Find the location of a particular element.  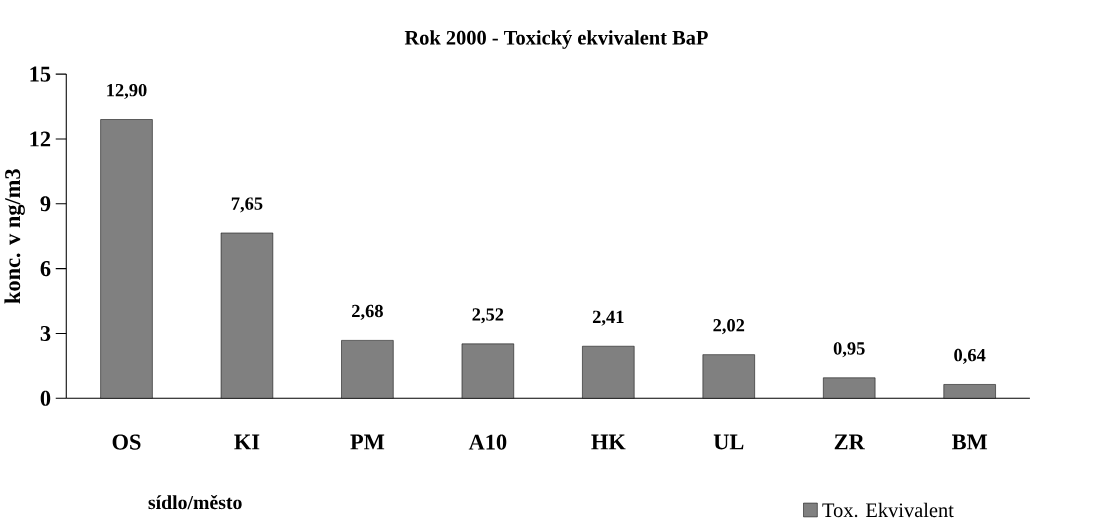

y-tick-label: 3 is located at coordinates (45, 334).